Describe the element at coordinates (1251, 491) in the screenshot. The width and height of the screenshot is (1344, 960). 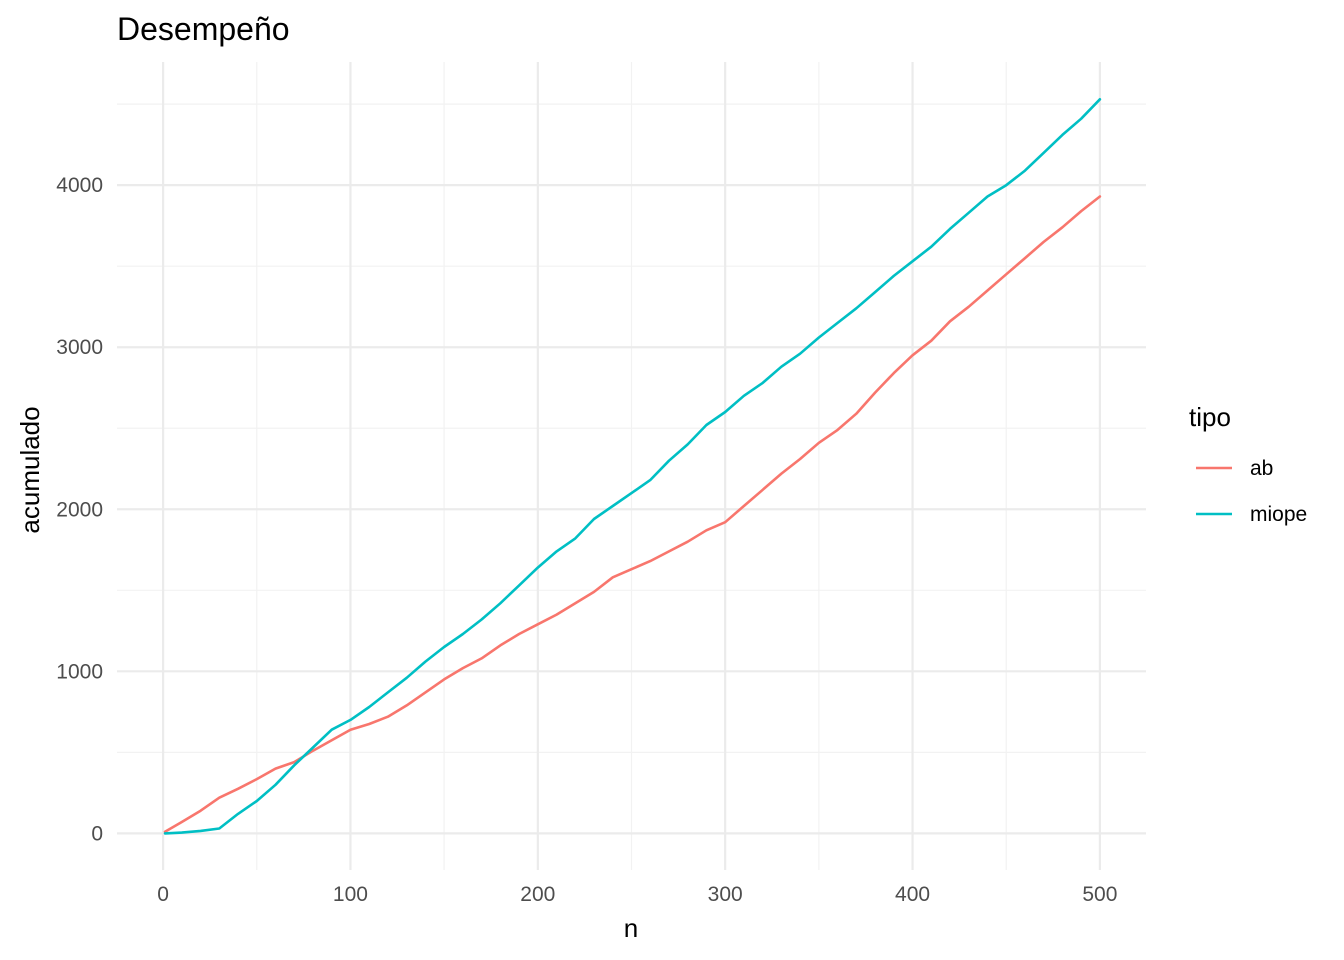
I see `legend-items: ab miope` at that location.